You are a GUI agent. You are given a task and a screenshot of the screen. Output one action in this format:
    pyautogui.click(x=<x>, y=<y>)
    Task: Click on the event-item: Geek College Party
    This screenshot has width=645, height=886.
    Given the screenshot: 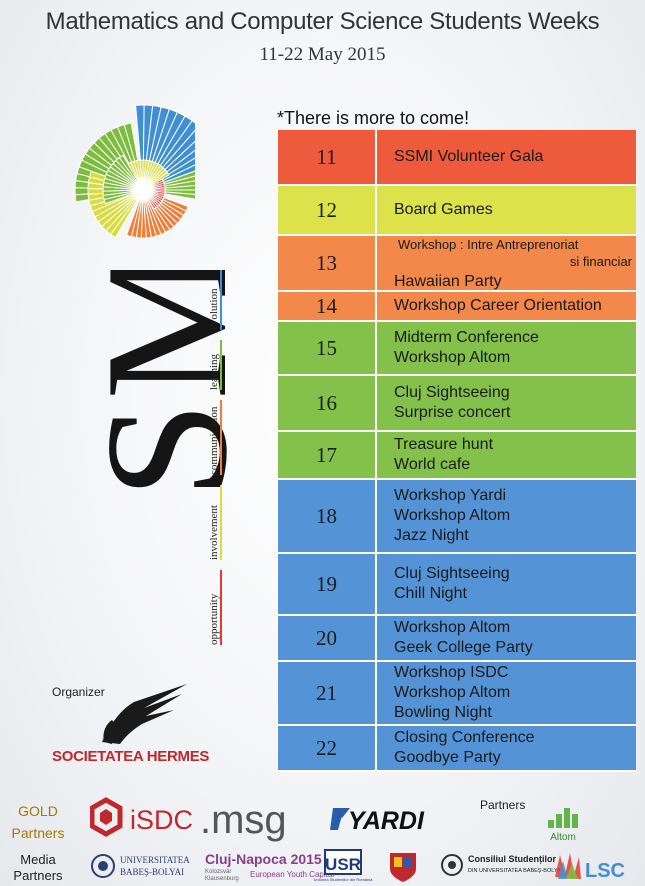 What is the action you would take?
    pyautogui.click(x=463, y=647)
    